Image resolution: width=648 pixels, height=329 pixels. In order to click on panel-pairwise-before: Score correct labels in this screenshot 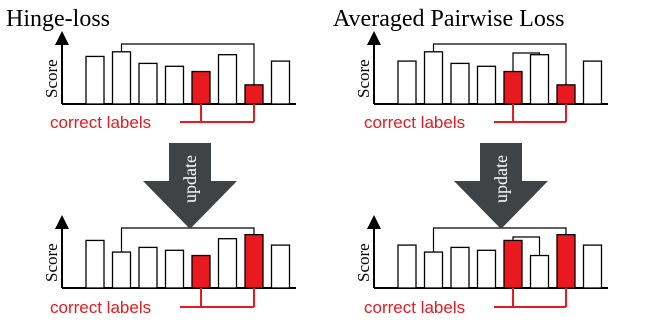, I will do `click(481, 81)`.